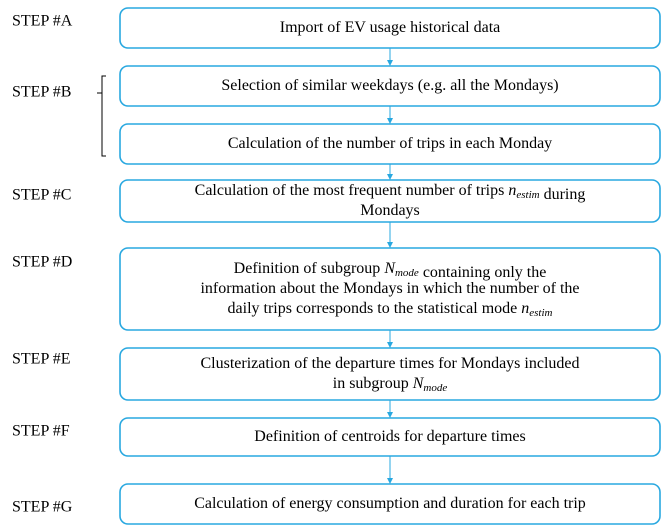  I want to click on text-run: Definition of subgroup, so click(309, 268).